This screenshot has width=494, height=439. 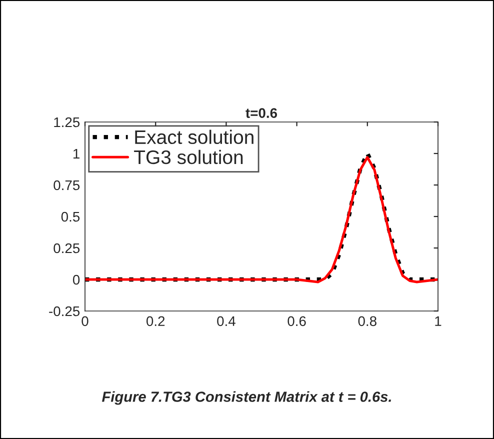 What do you see at coordinates (226, 321) in the screenshot?
I see `x-tick-label: 0.4` at bounding box center [226, 321].